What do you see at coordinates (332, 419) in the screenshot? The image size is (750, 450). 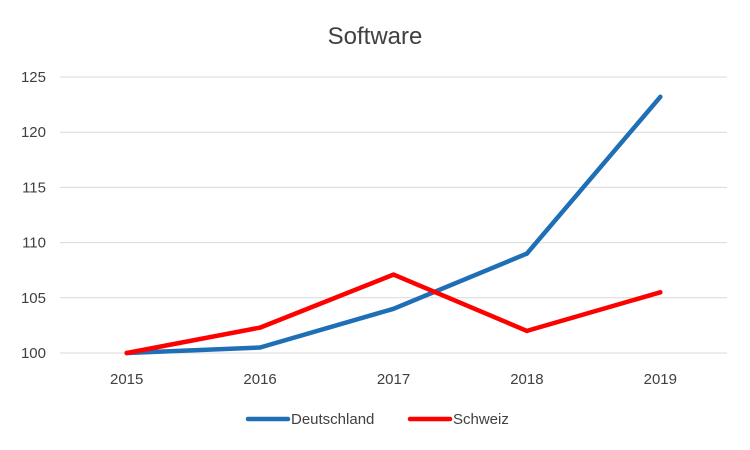 I see `legend-label-deutschland: Deutschland` at bounding box center [332, 419].